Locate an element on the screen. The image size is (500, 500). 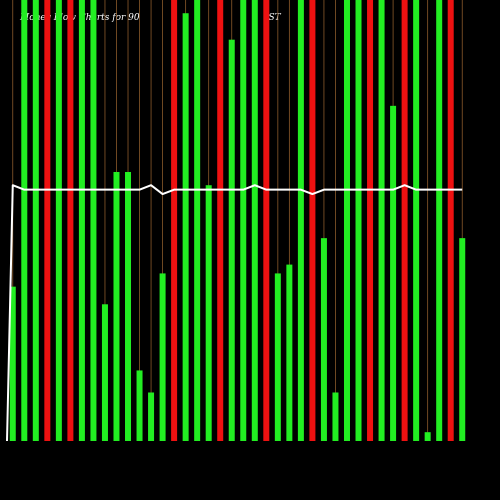
chart-subtitle: (ST is located at coordinates (273, 18).